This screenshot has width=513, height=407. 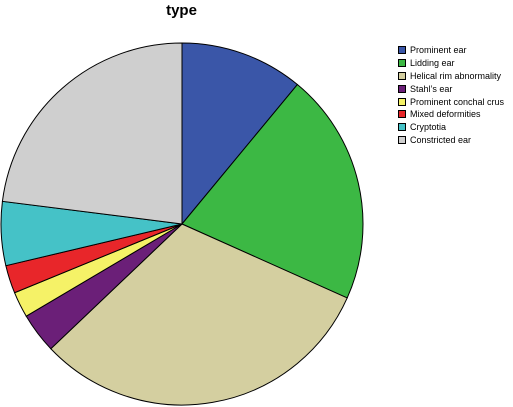 What do you see at coordinates (441, 139) in the screenshot?
I see `legend-label: Constricted ear` at bounding box center [441, 139].